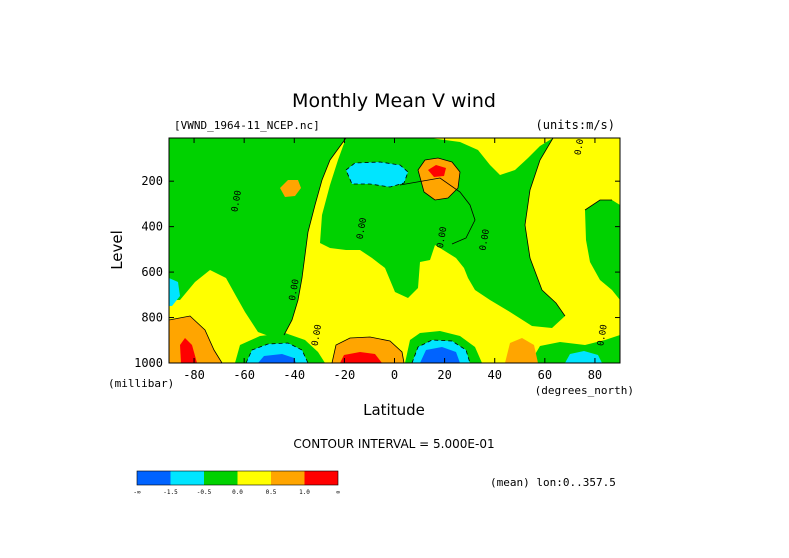 This screenshot has width=789, height=558. I want to click on x-tick-label: 80, so click(595, 375).